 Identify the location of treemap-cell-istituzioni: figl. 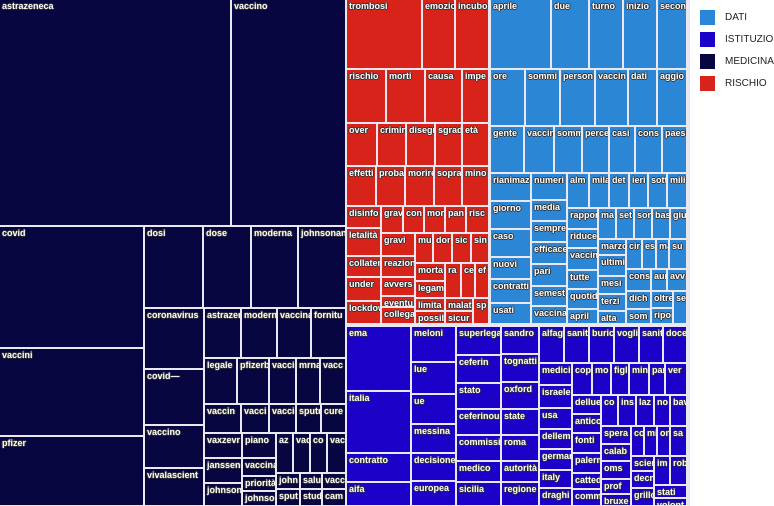
(620, 379).